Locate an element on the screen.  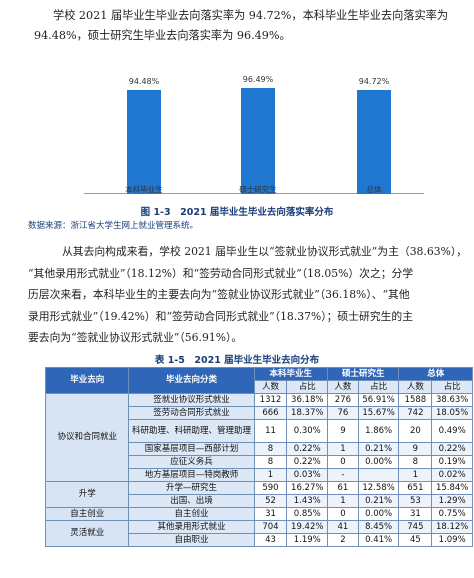
value-cell: - is located at coordinates (343, 475).